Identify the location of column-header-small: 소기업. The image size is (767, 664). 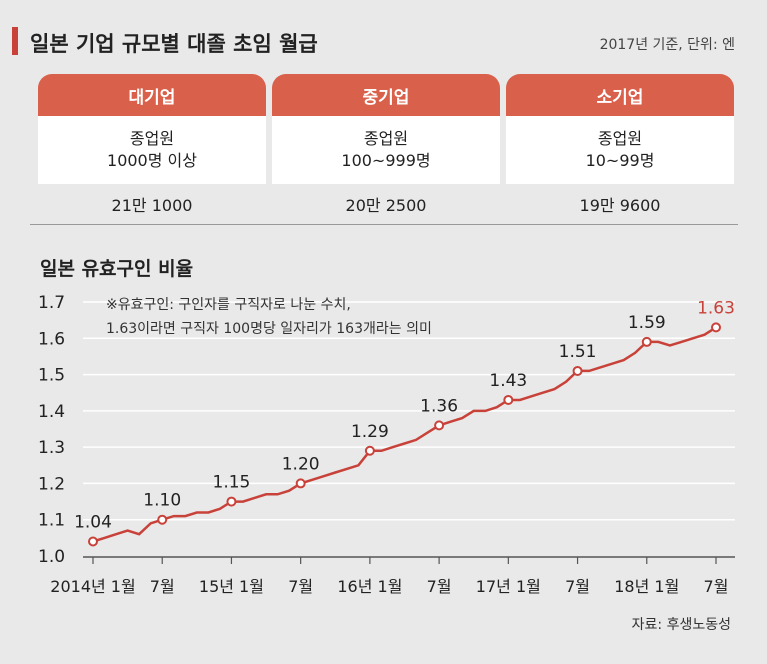
(620, 95).